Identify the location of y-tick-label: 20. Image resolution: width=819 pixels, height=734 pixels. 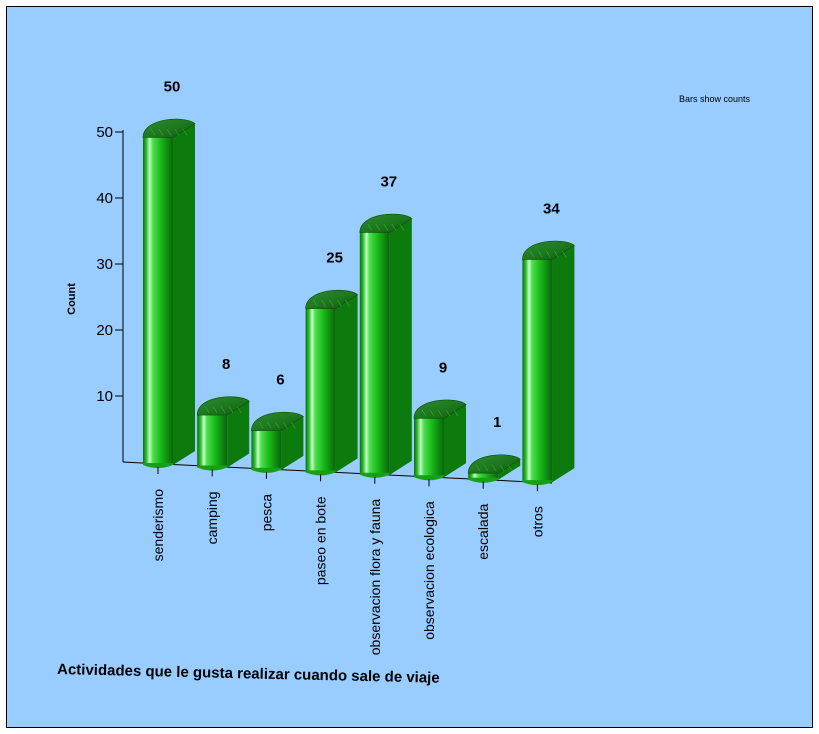
(104, 330).